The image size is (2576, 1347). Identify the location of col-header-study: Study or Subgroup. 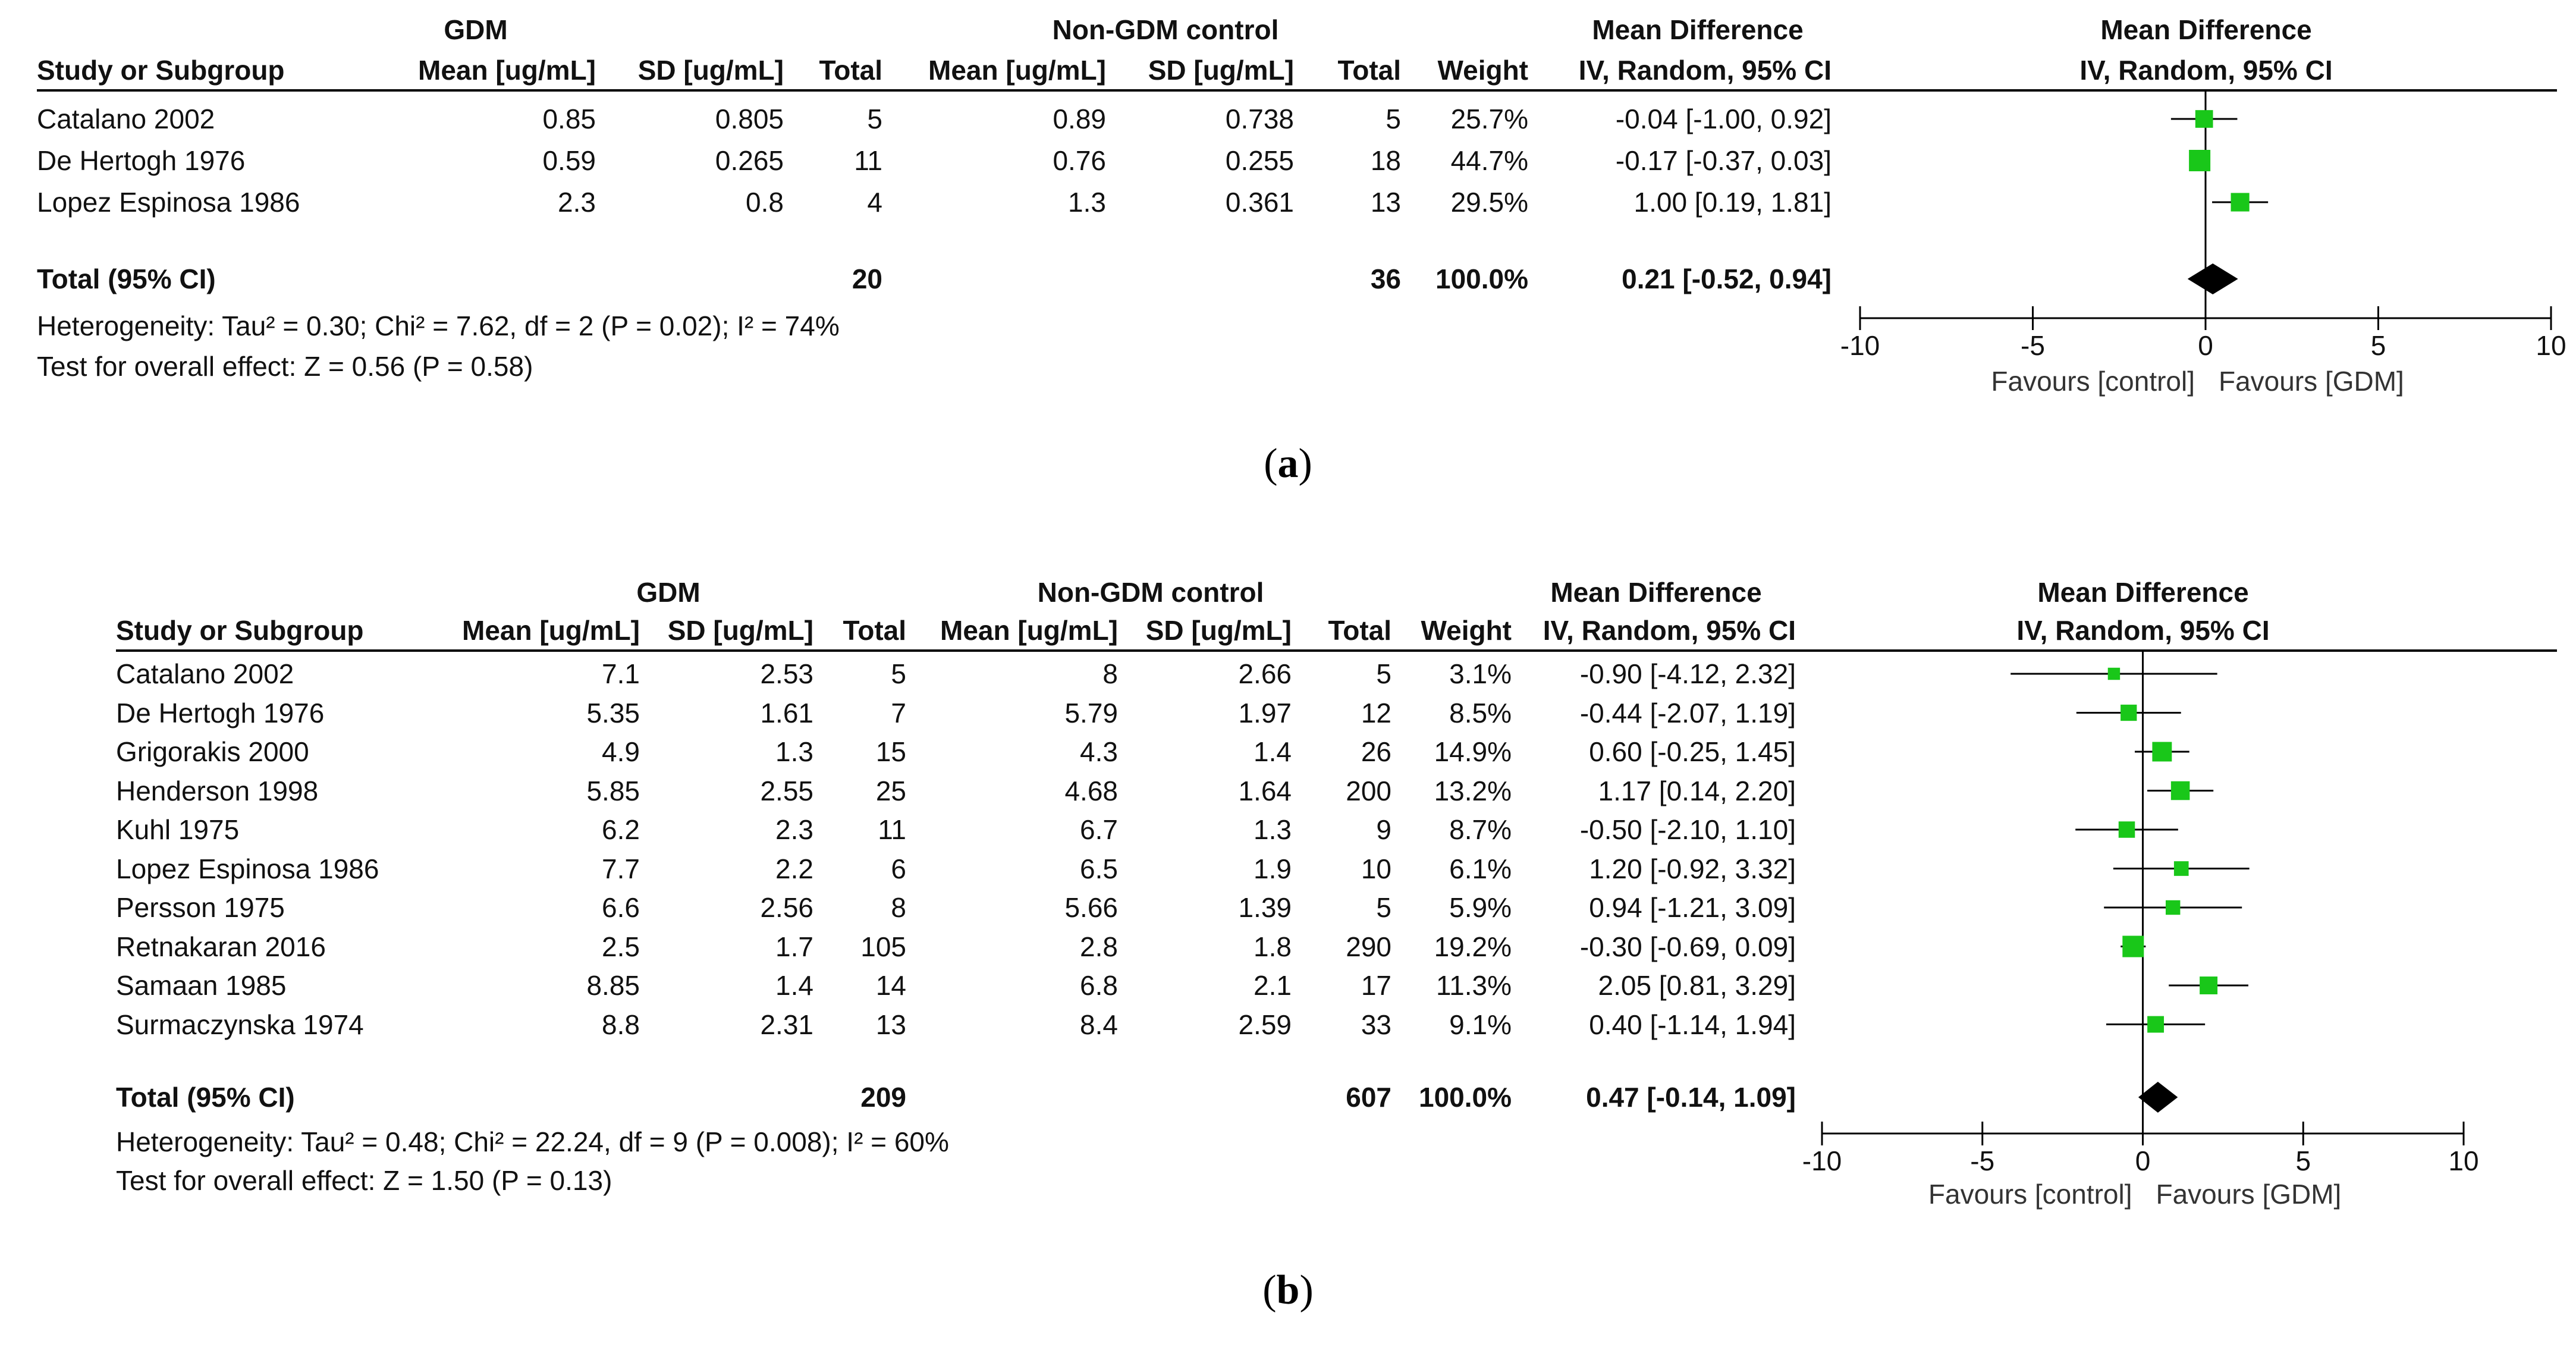
(161, 70).